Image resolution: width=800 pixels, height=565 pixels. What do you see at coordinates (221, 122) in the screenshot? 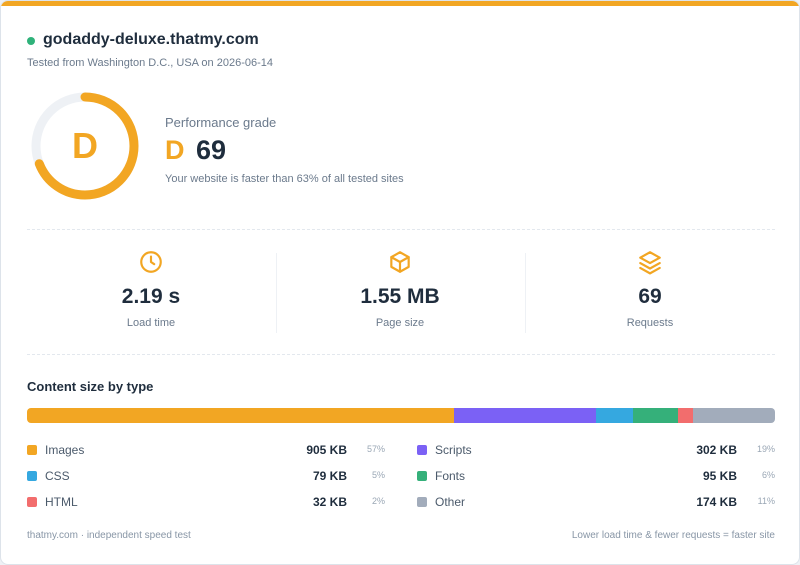
I see `performance-label: Performance grade` at bounding box center [221, 122].